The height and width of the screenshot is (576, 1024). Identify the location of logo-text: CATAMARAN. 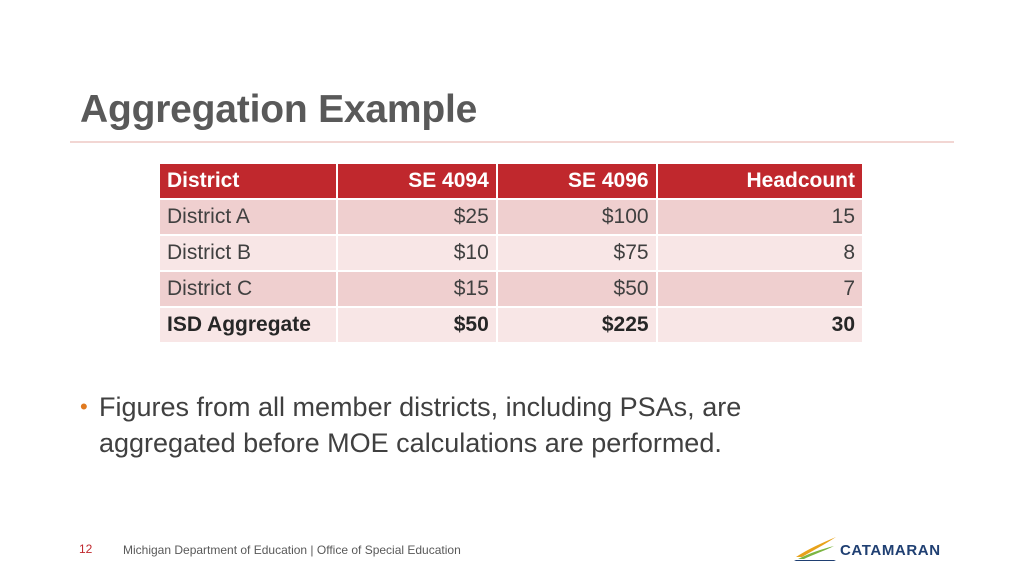
(890, 550).